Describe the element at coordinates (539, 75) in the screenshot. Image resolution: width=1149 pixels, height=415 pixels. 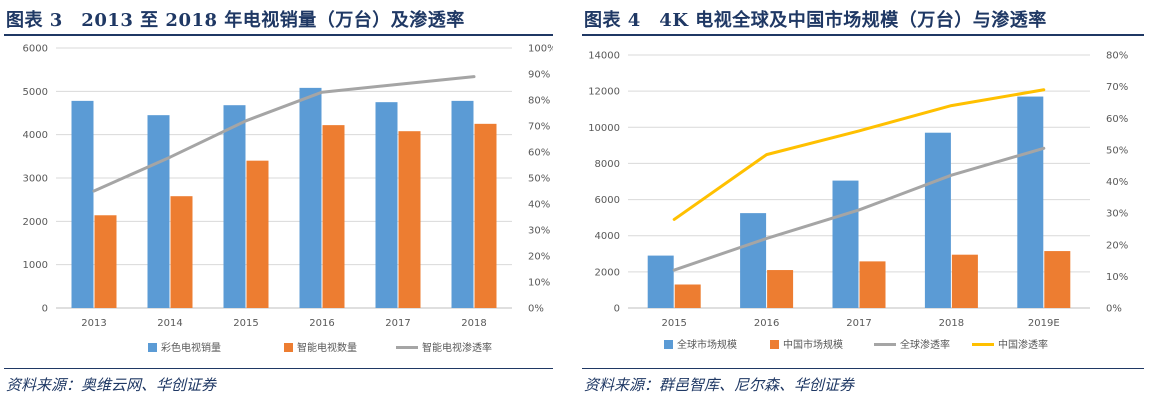
I see `y2-tick-label: 90%` at that location.